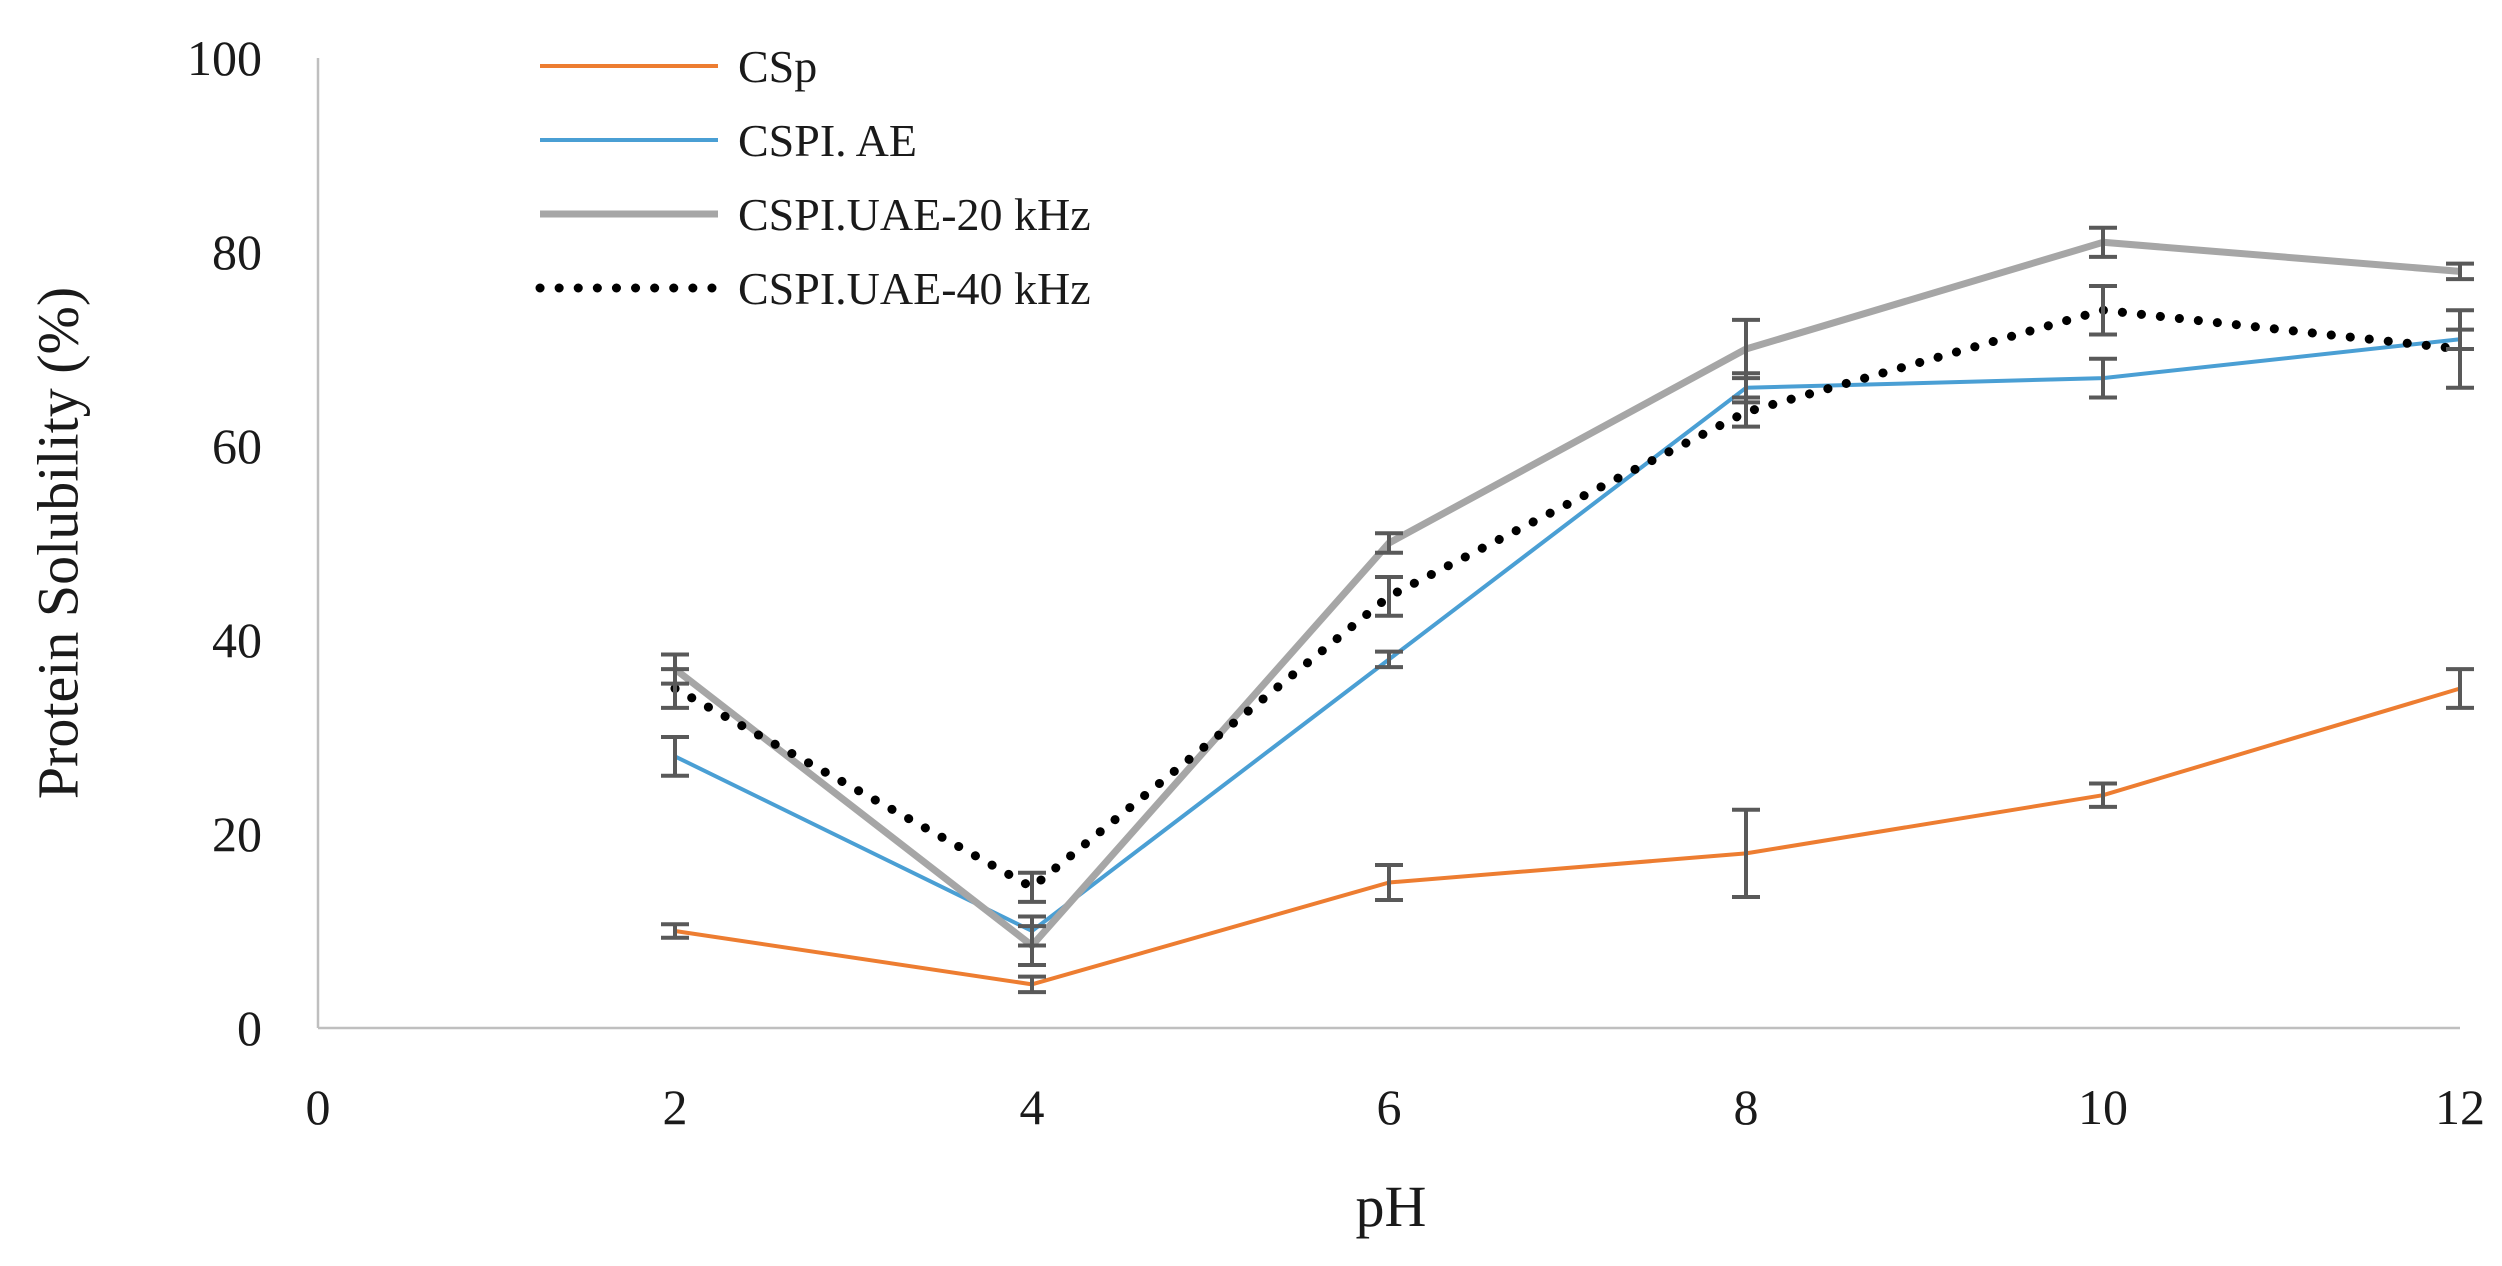 The width and height of the screenshot is (2502, 1266). Describe the element at coordinates (224, 58) in the screenshot. I see `y-tick-label: 100` at that location.